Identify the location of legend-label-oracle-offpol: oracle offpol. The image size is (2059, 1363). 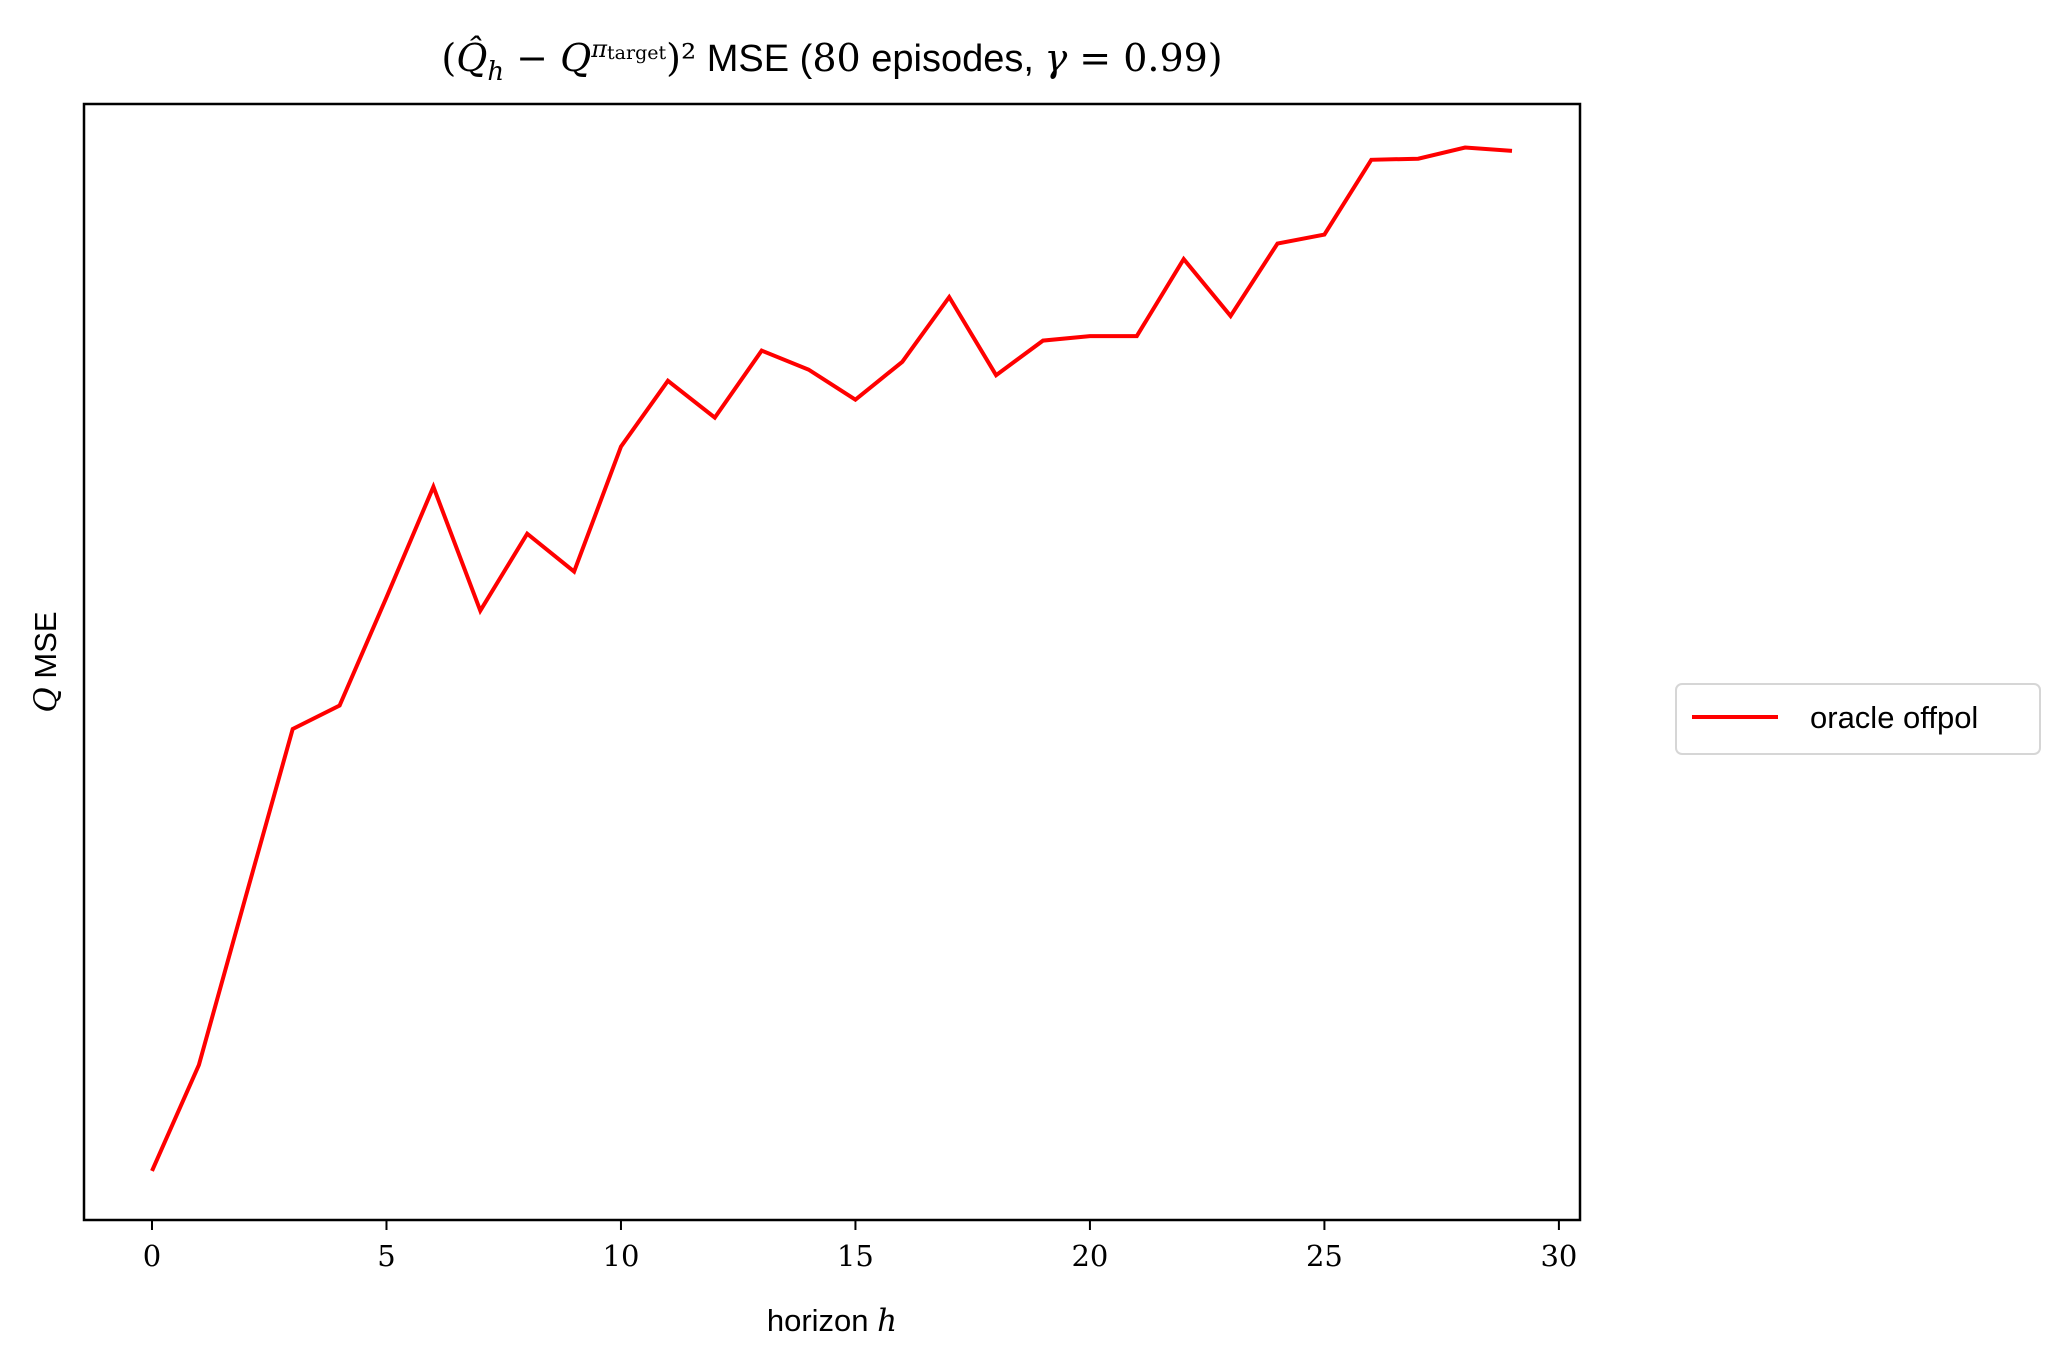
(1894, 717).